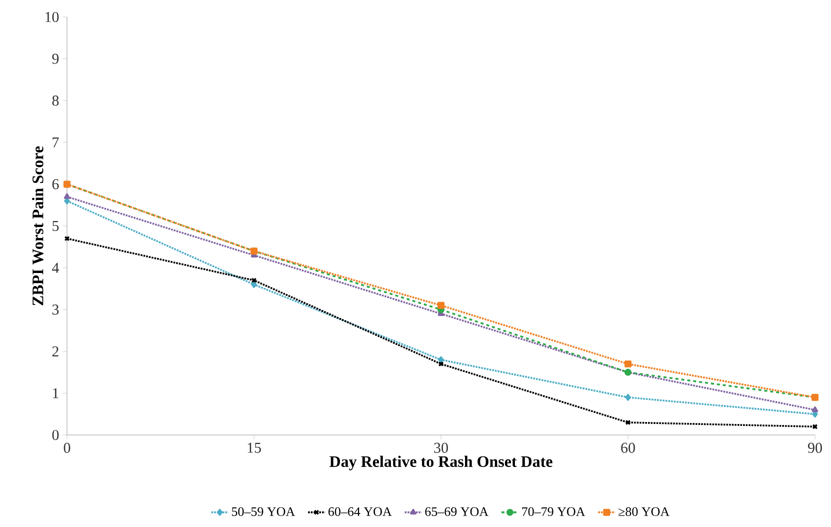  What do you see at coordinates (55, 101) in the screenshot?
I see `y-tick-label: 8` at bounding box center [55, 101].